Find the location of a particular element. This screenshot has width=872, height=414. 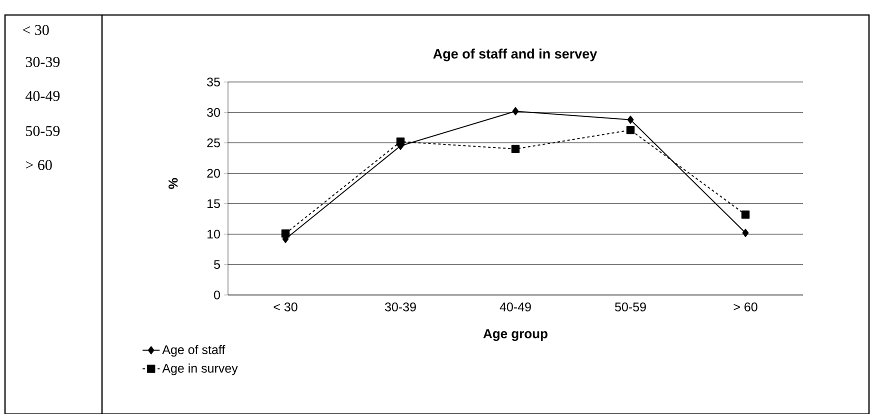

y-tick-label: 35 is located at coordinates (213, 82).